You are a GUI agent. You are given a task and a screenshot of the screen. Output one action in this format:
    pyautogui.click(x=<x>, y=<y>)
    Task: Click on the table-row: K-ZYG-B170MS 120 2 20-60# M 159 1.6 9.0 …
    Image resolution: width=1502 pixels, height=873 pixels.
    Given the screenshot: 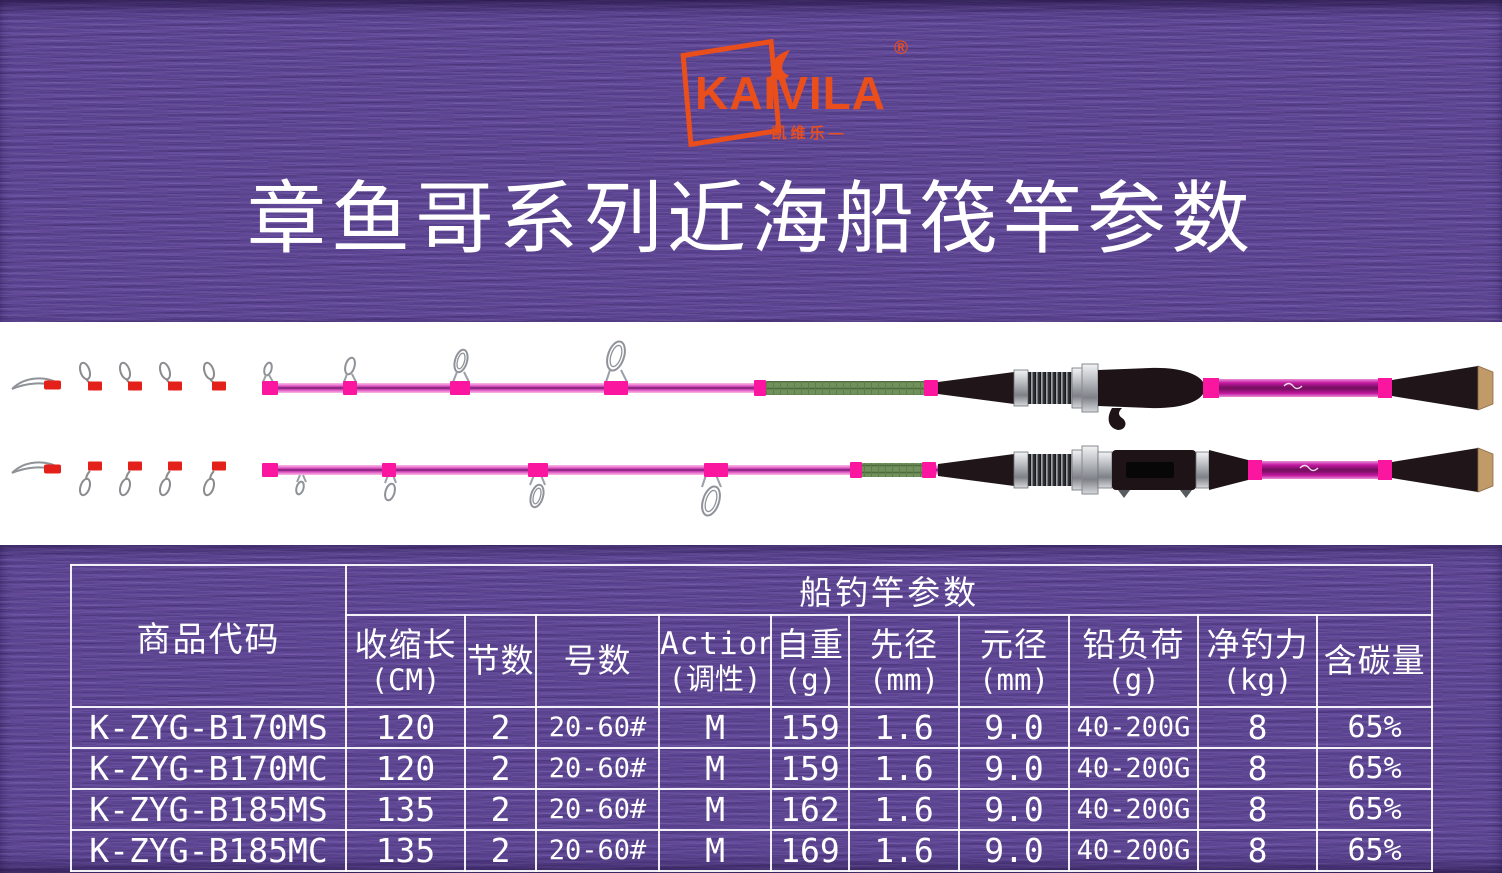 What is the action you would take?
    pyautogui.click(x=752, y=727)
    